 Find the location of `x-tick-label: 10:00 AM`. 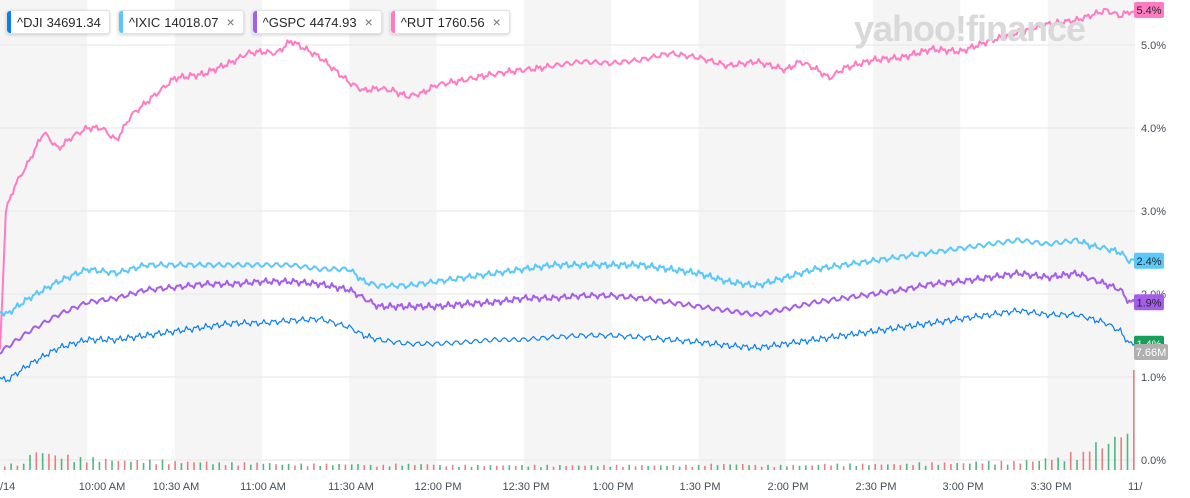

x-tick-label: 10:00 AM is located at coordinates (102, 487).